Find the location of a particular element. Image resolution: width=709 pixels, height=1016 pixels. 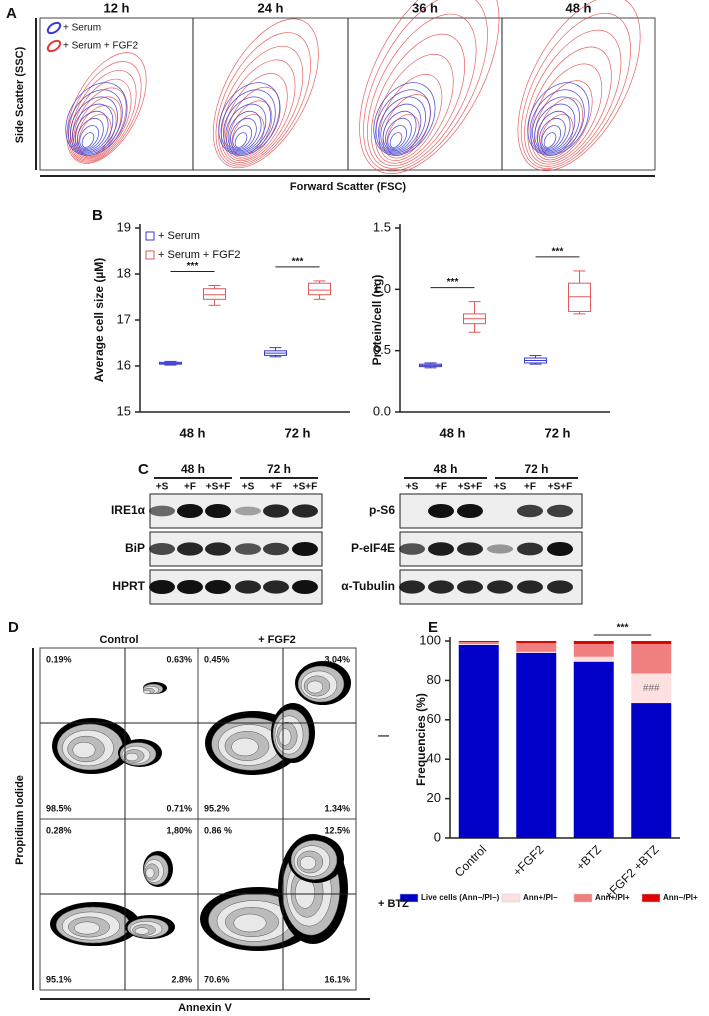

legend-label: Ann−/PI+ is located at coordinates (680, 897).